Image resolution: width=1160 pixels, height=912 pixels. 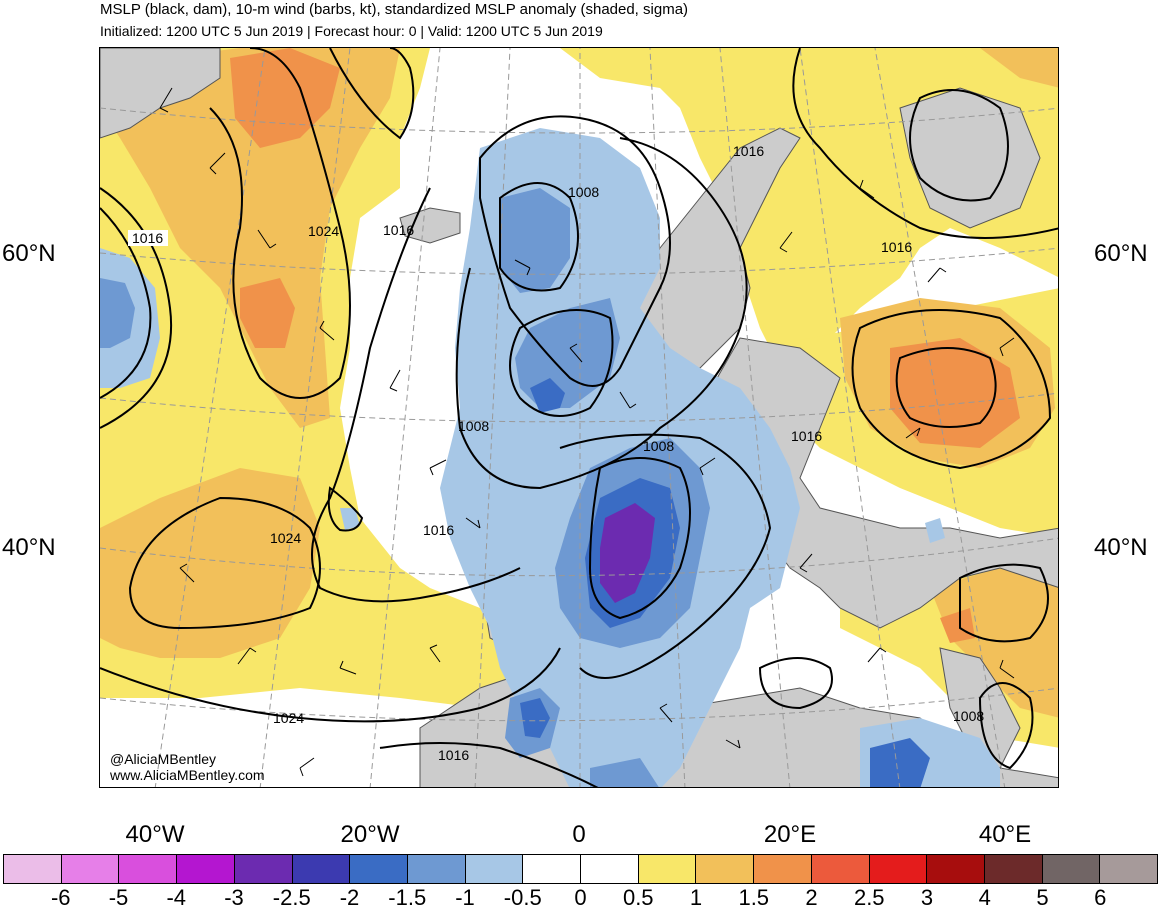 I want to click on lon-label-20e: 20°E, so click(x=790, y=834).